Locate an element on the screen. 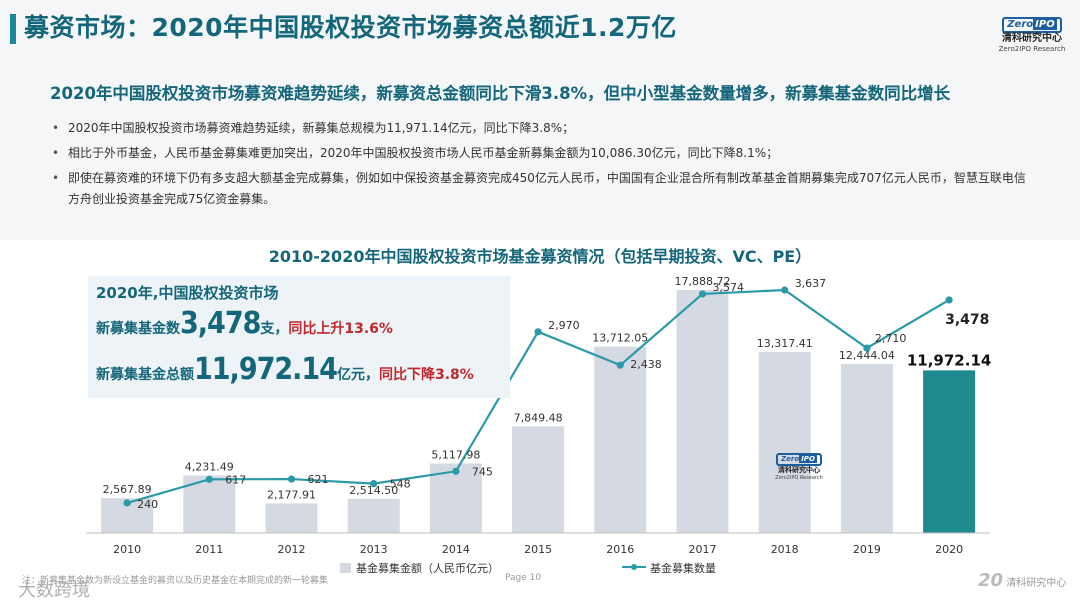  line-value-label: 2,710 is located at coordinates (891, 338).